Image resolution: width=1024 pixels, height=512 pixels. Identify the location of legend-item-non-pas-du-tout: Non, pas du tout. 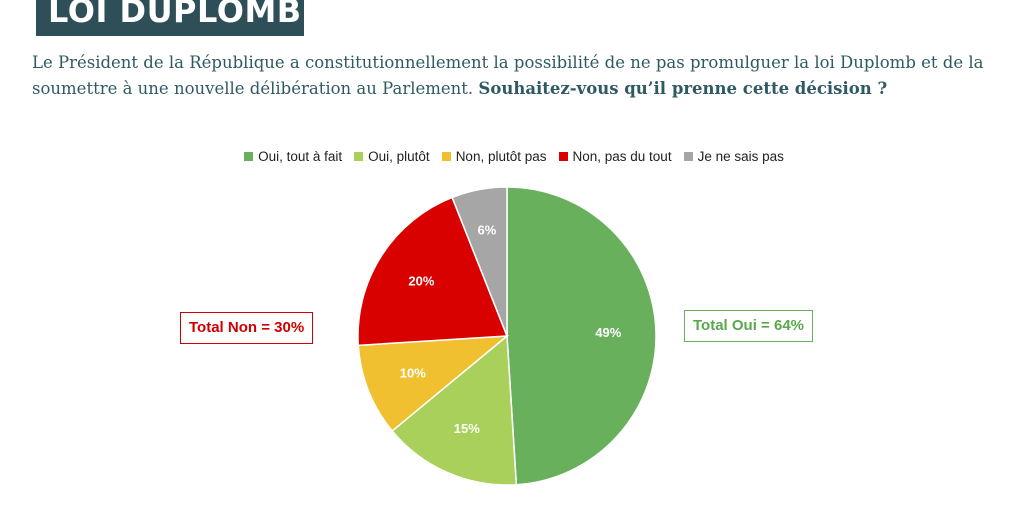
(615, 156).